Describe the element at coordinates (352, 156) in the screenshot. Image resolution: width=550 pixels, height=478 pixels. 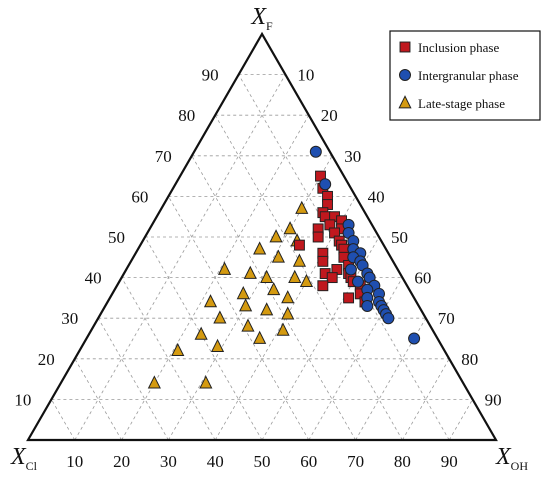
I see `tick-label-oh: 30` at that location.